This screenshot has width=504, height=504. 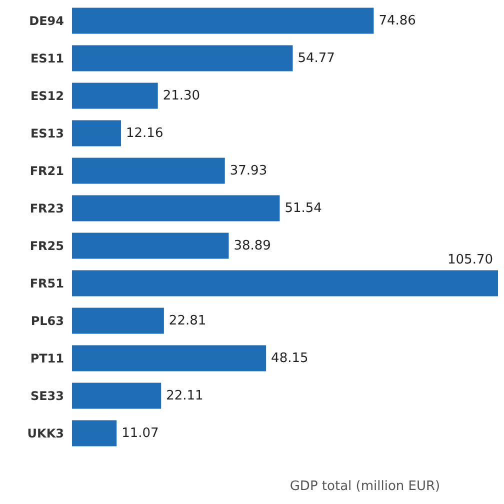 I want to click on data-label: 51.54, so click(x=303, y=208).